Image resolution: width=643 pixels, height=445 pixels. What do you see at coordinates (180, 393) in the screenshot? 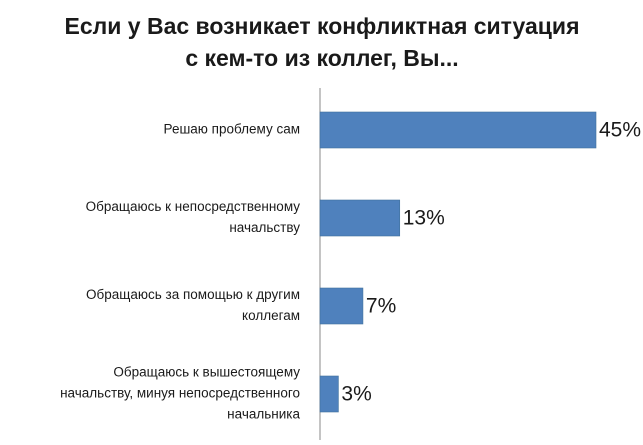
I see `category-label-4-line-2: начальству, минуя непосредственного` at bounding box center [180, 393].